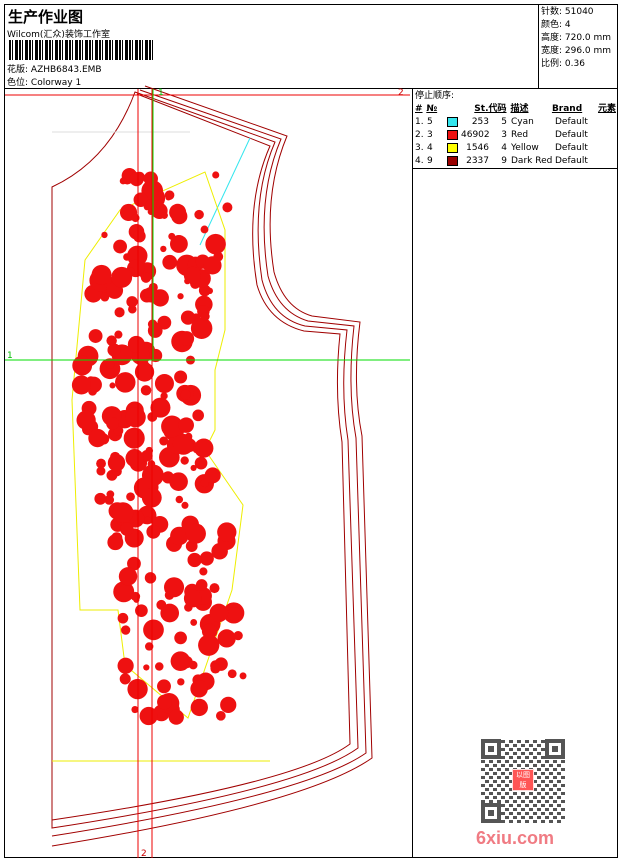 The width and height of the screenshot is (620, 860). What do you see at coordinates (480, 122) in the screenshot?
I see `cell-st: 253` at bounding box center [480, 122].